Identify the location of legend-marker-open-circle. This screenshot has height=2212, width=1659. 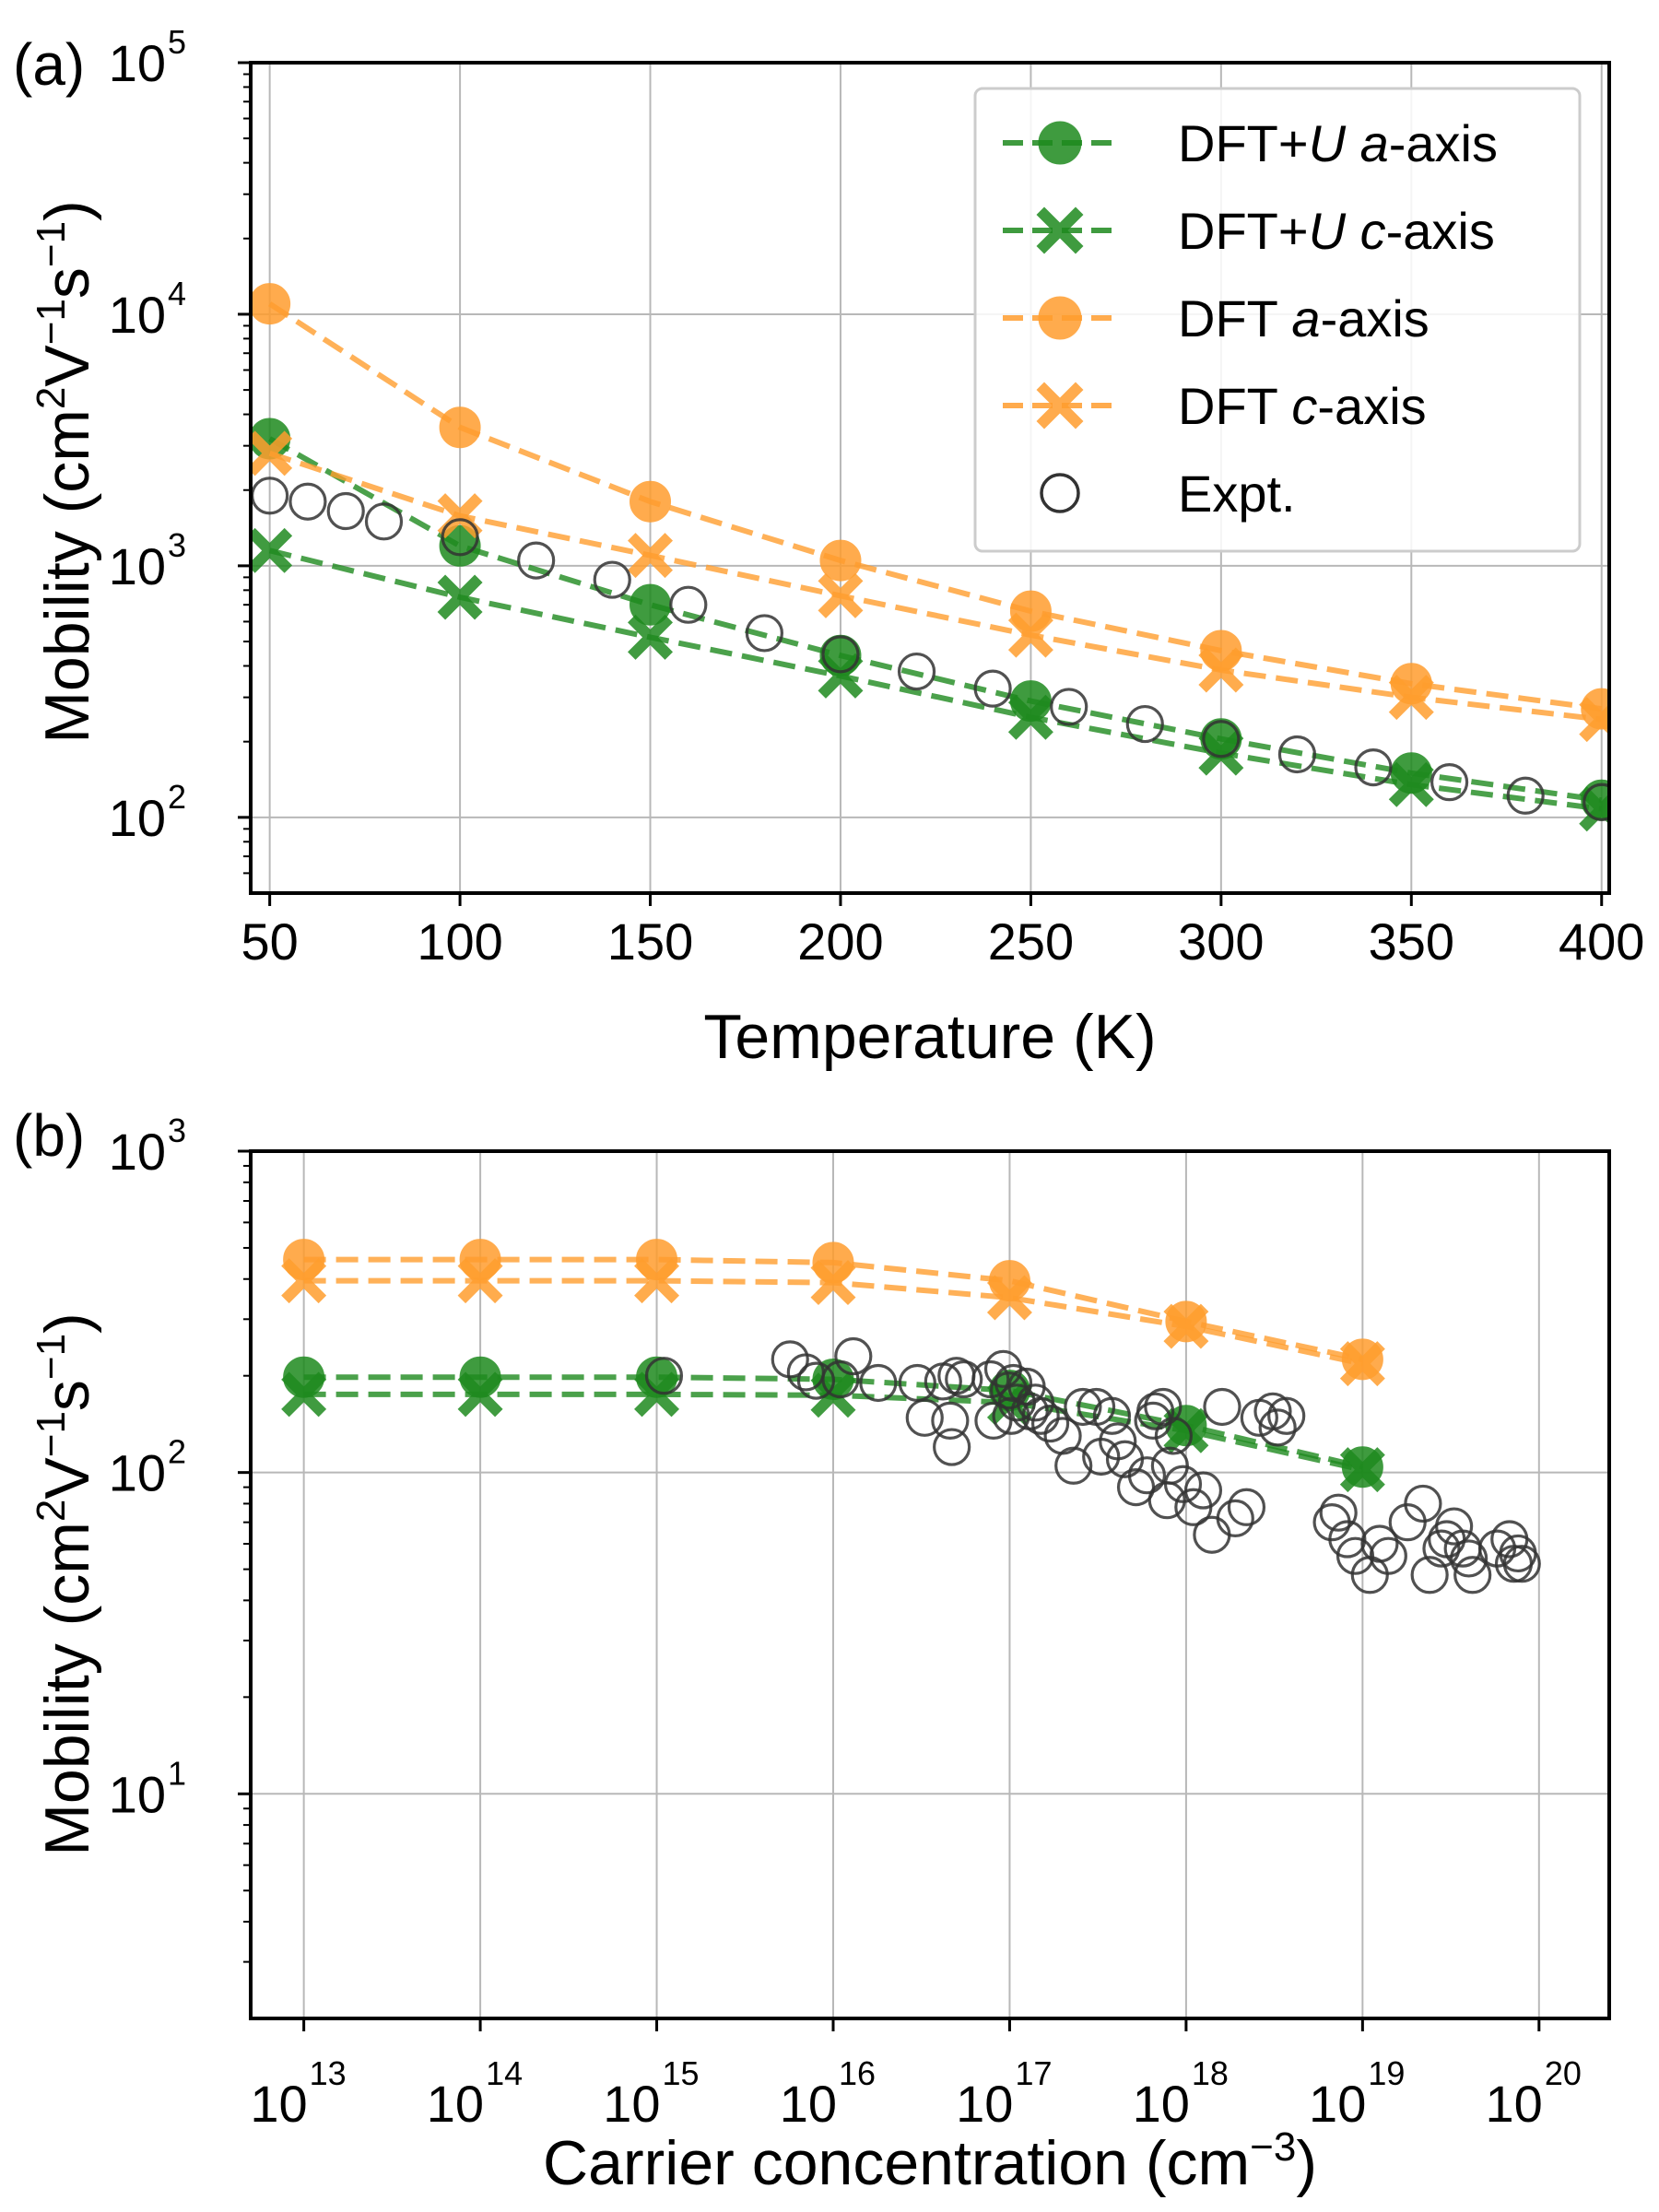
(1060, 493).